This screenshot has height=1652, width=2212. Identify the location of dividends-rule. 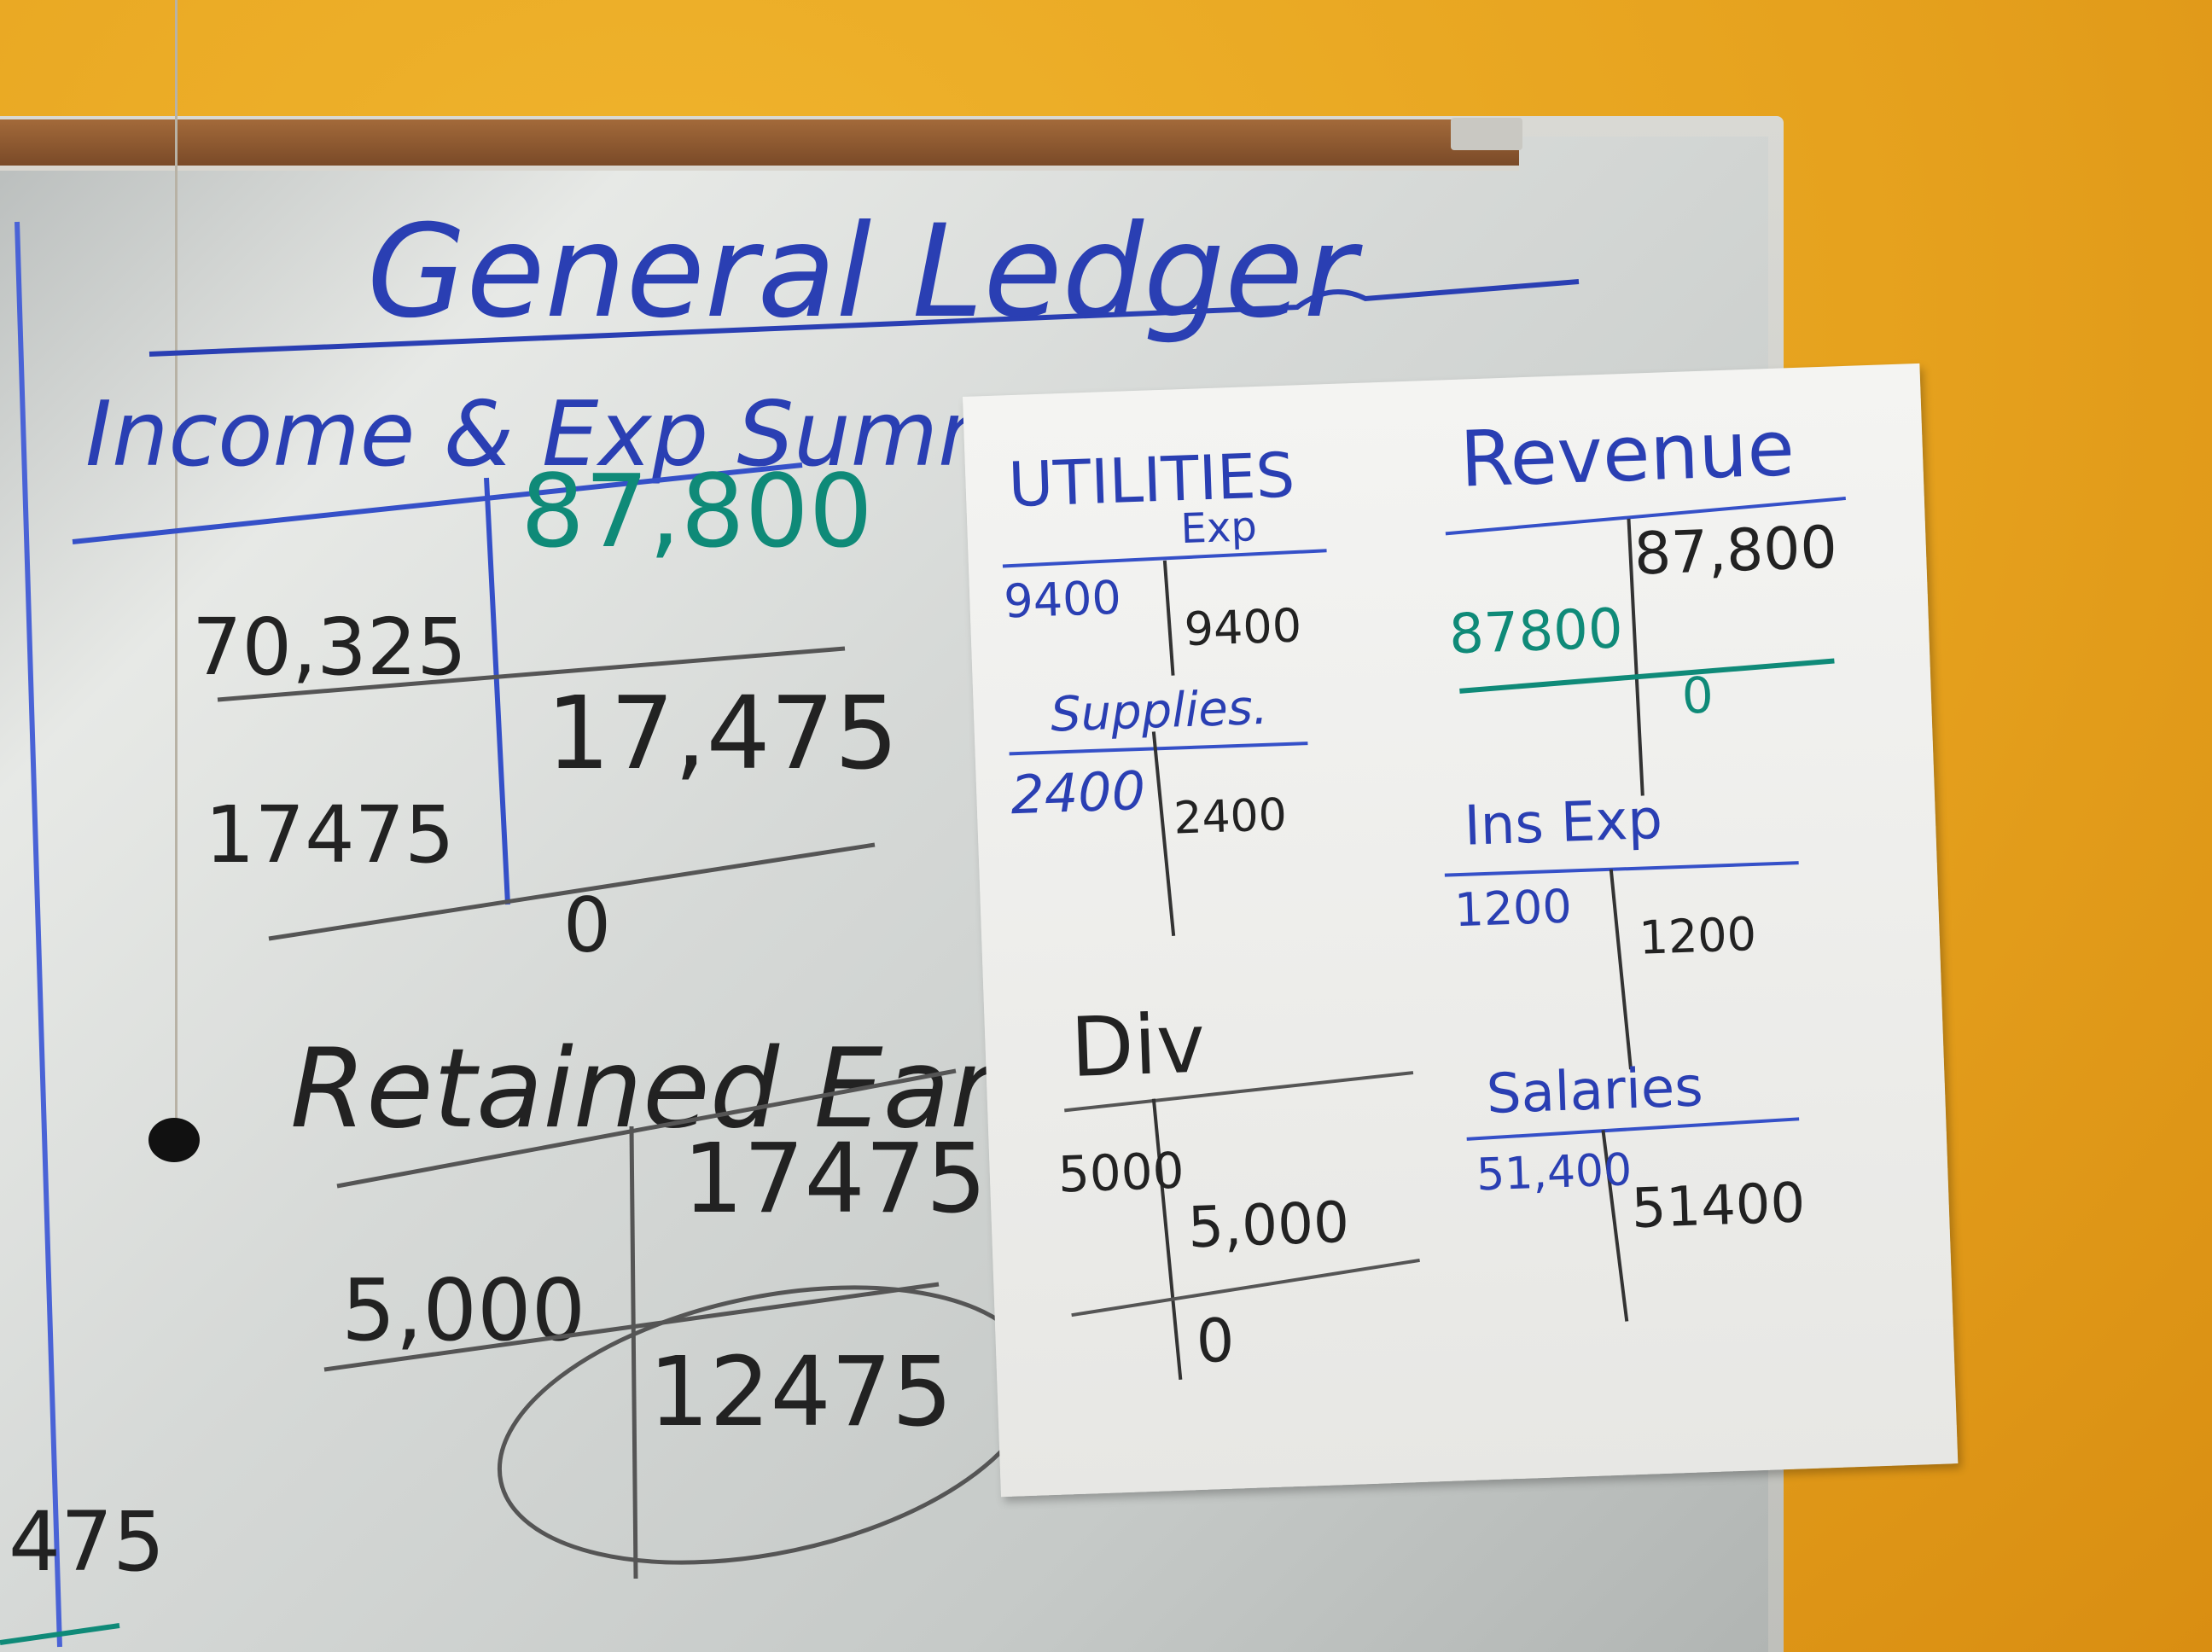
(1239, 1092).